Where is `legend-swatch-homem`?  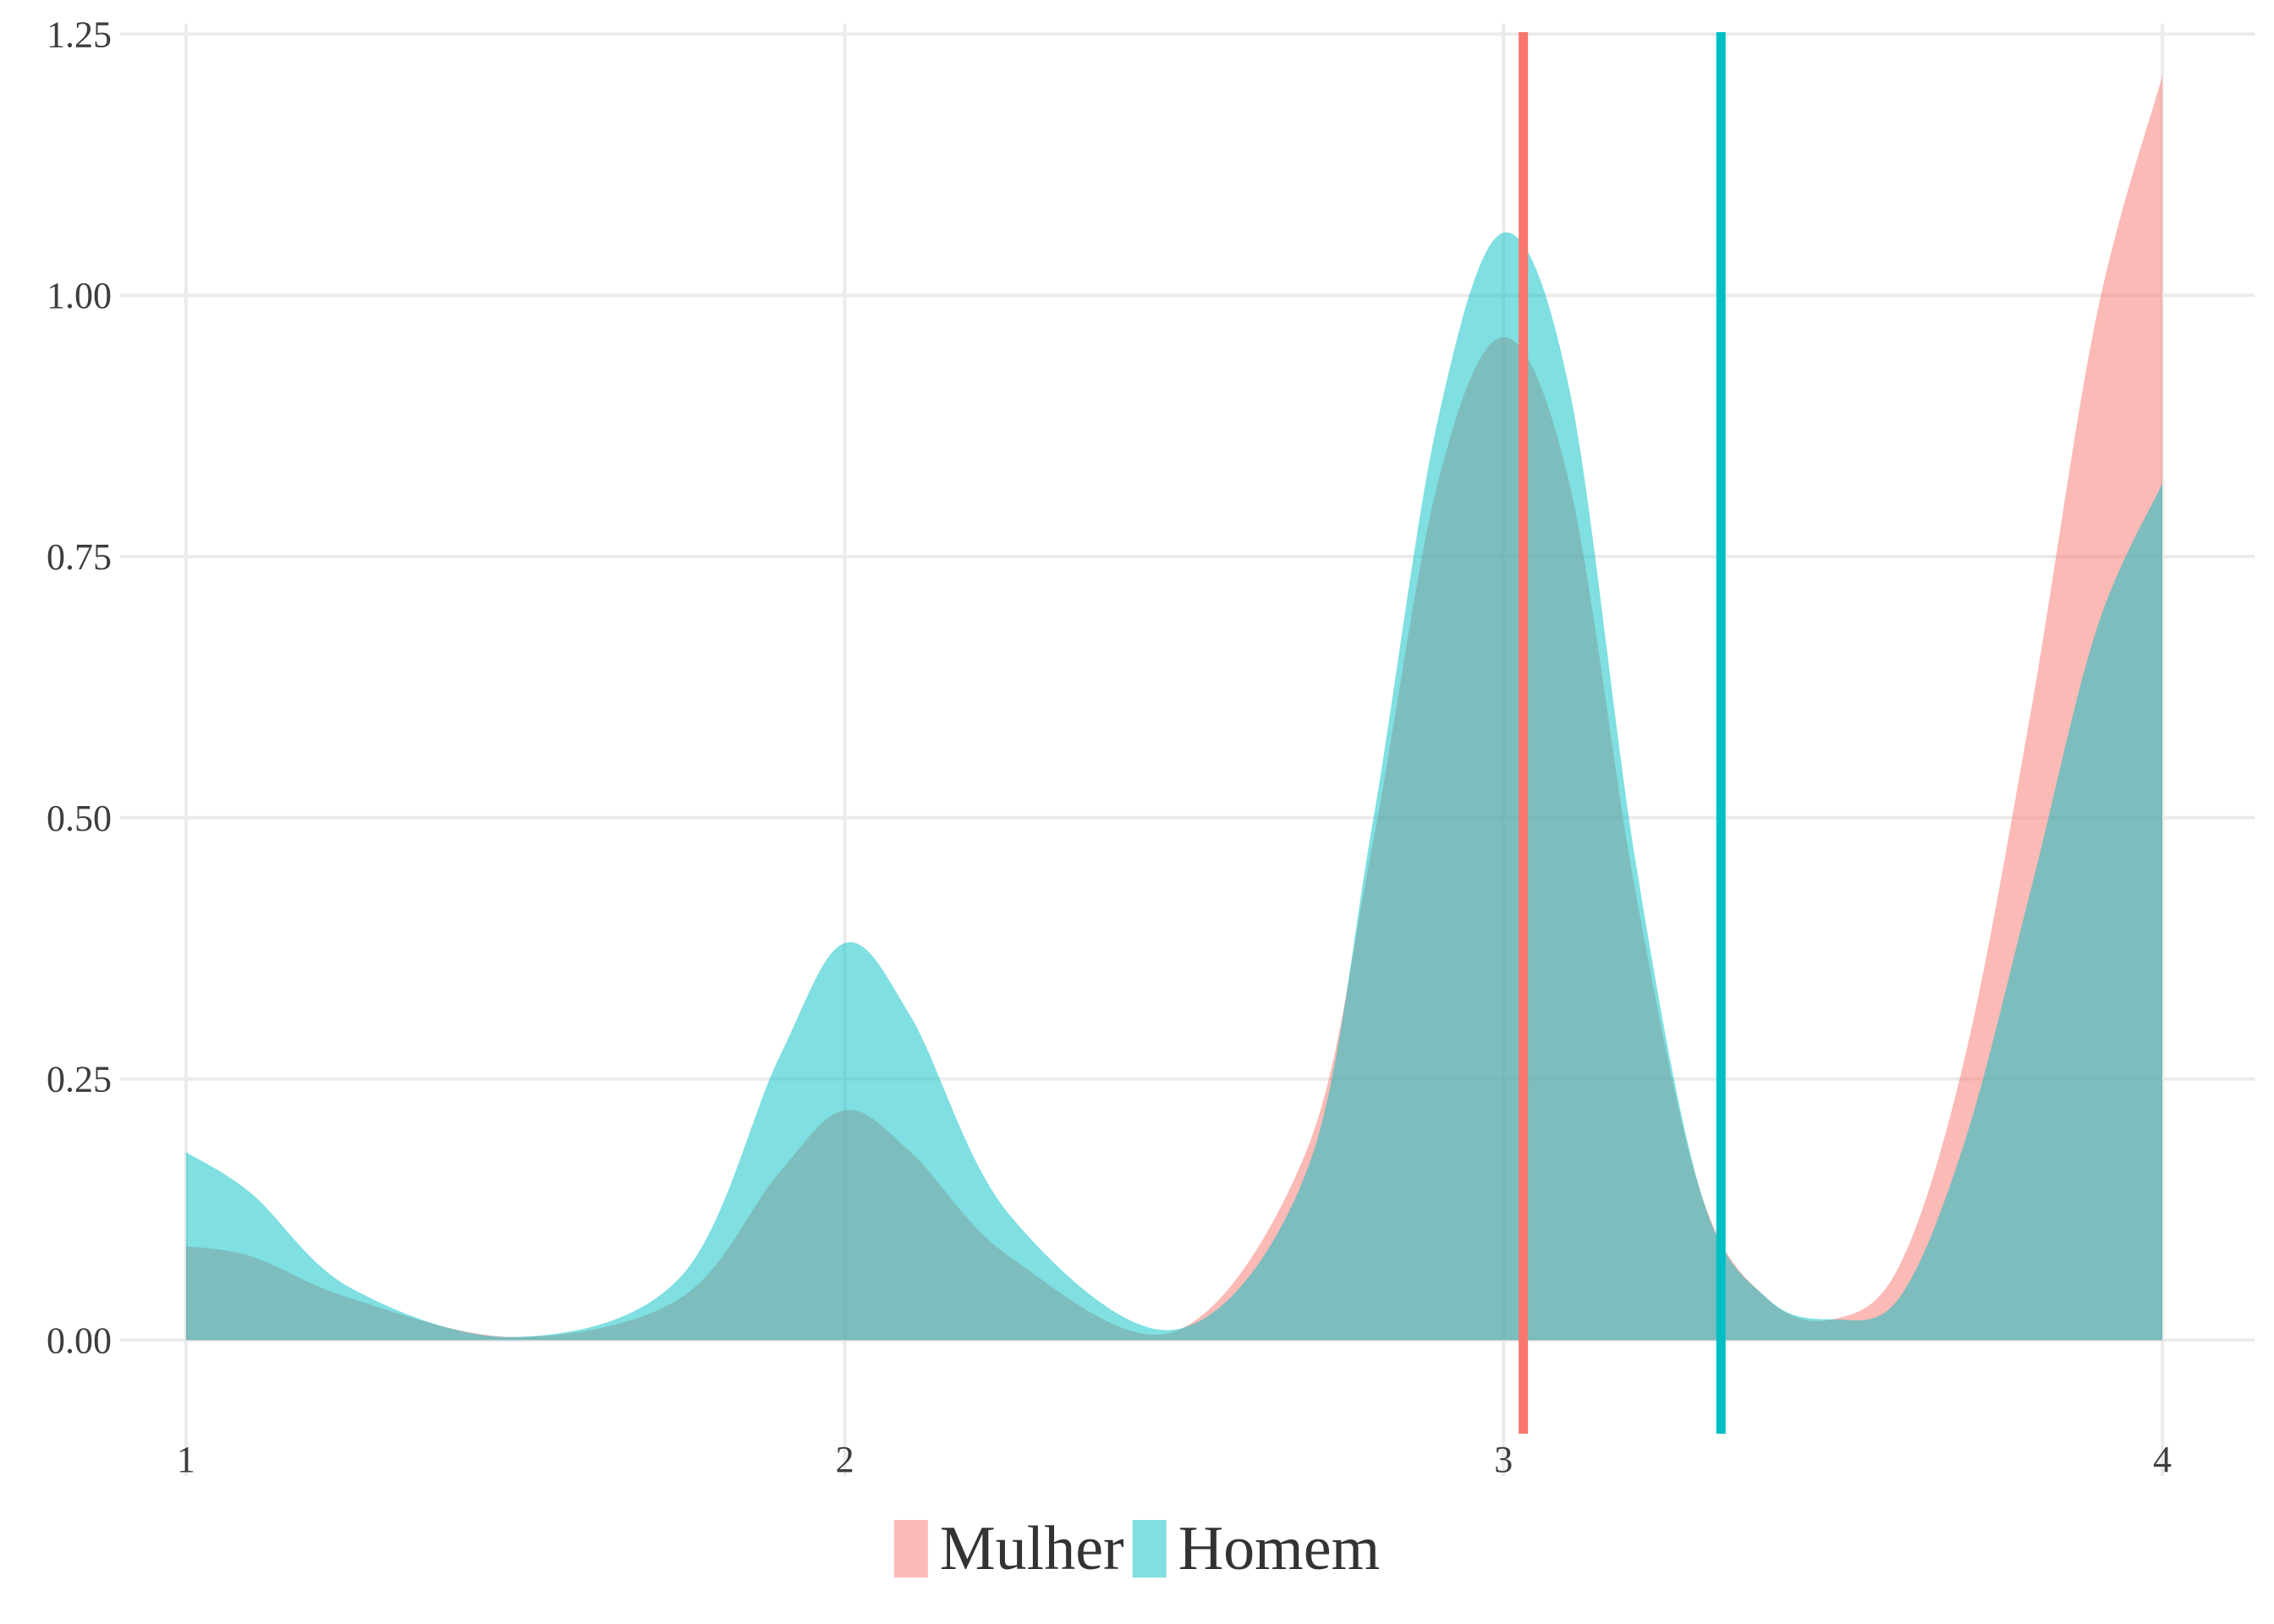 legend-swatch-homem is located at coordinates (1150, 1549).